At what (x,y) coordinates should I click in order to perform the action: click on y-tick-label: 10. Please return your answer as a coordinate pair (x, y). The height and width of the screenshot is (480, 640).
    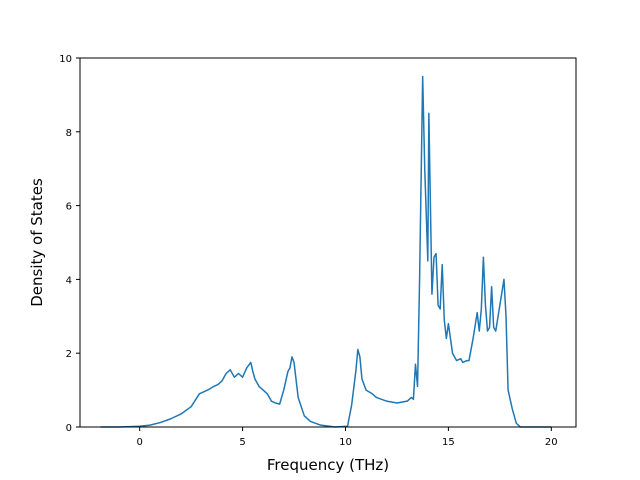
    Looking at the image, I should click on (65, 59).